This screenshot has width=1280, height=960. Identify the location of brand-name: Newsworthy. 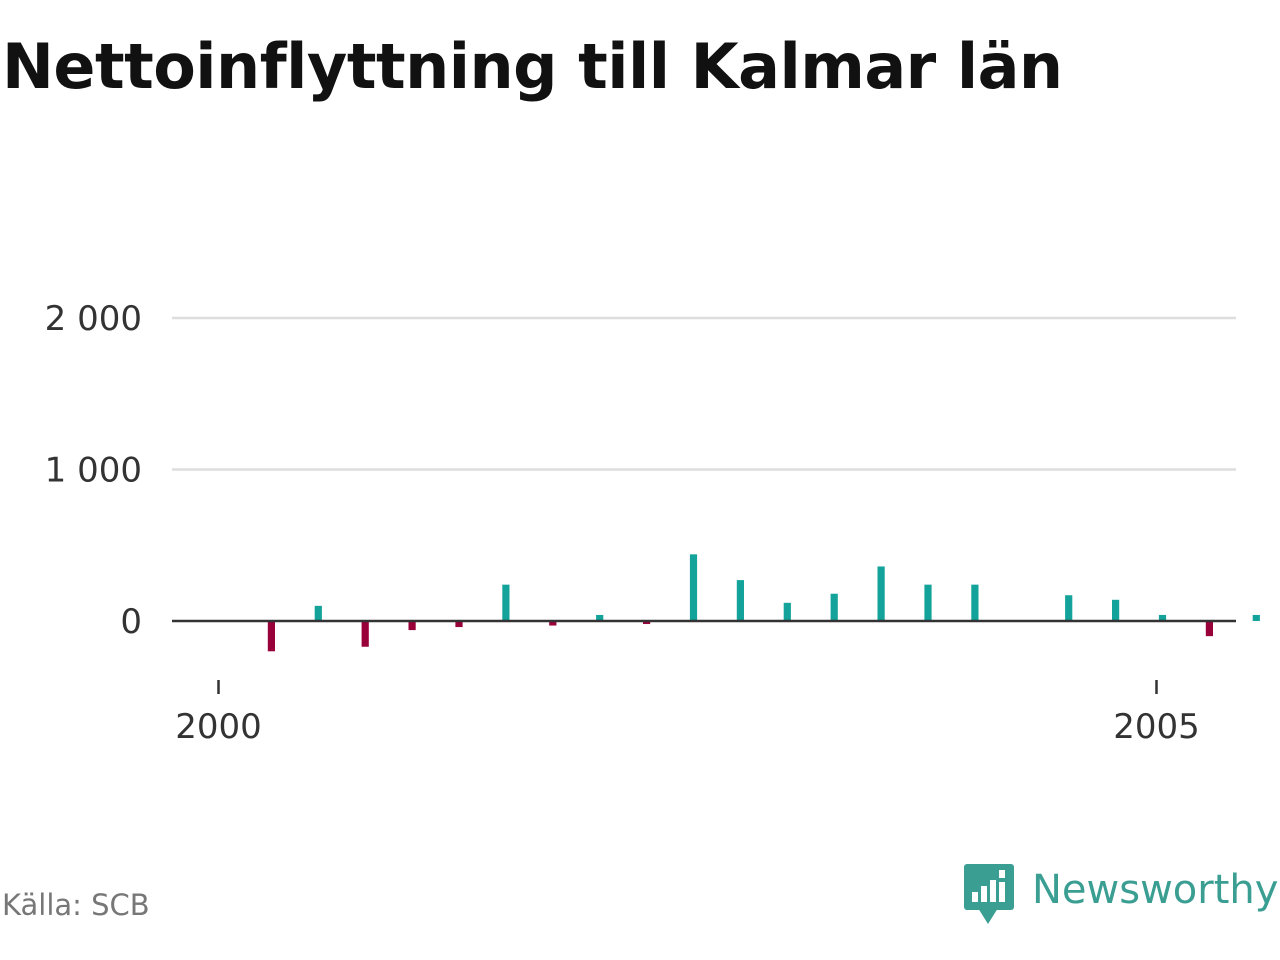
(1155, 890).